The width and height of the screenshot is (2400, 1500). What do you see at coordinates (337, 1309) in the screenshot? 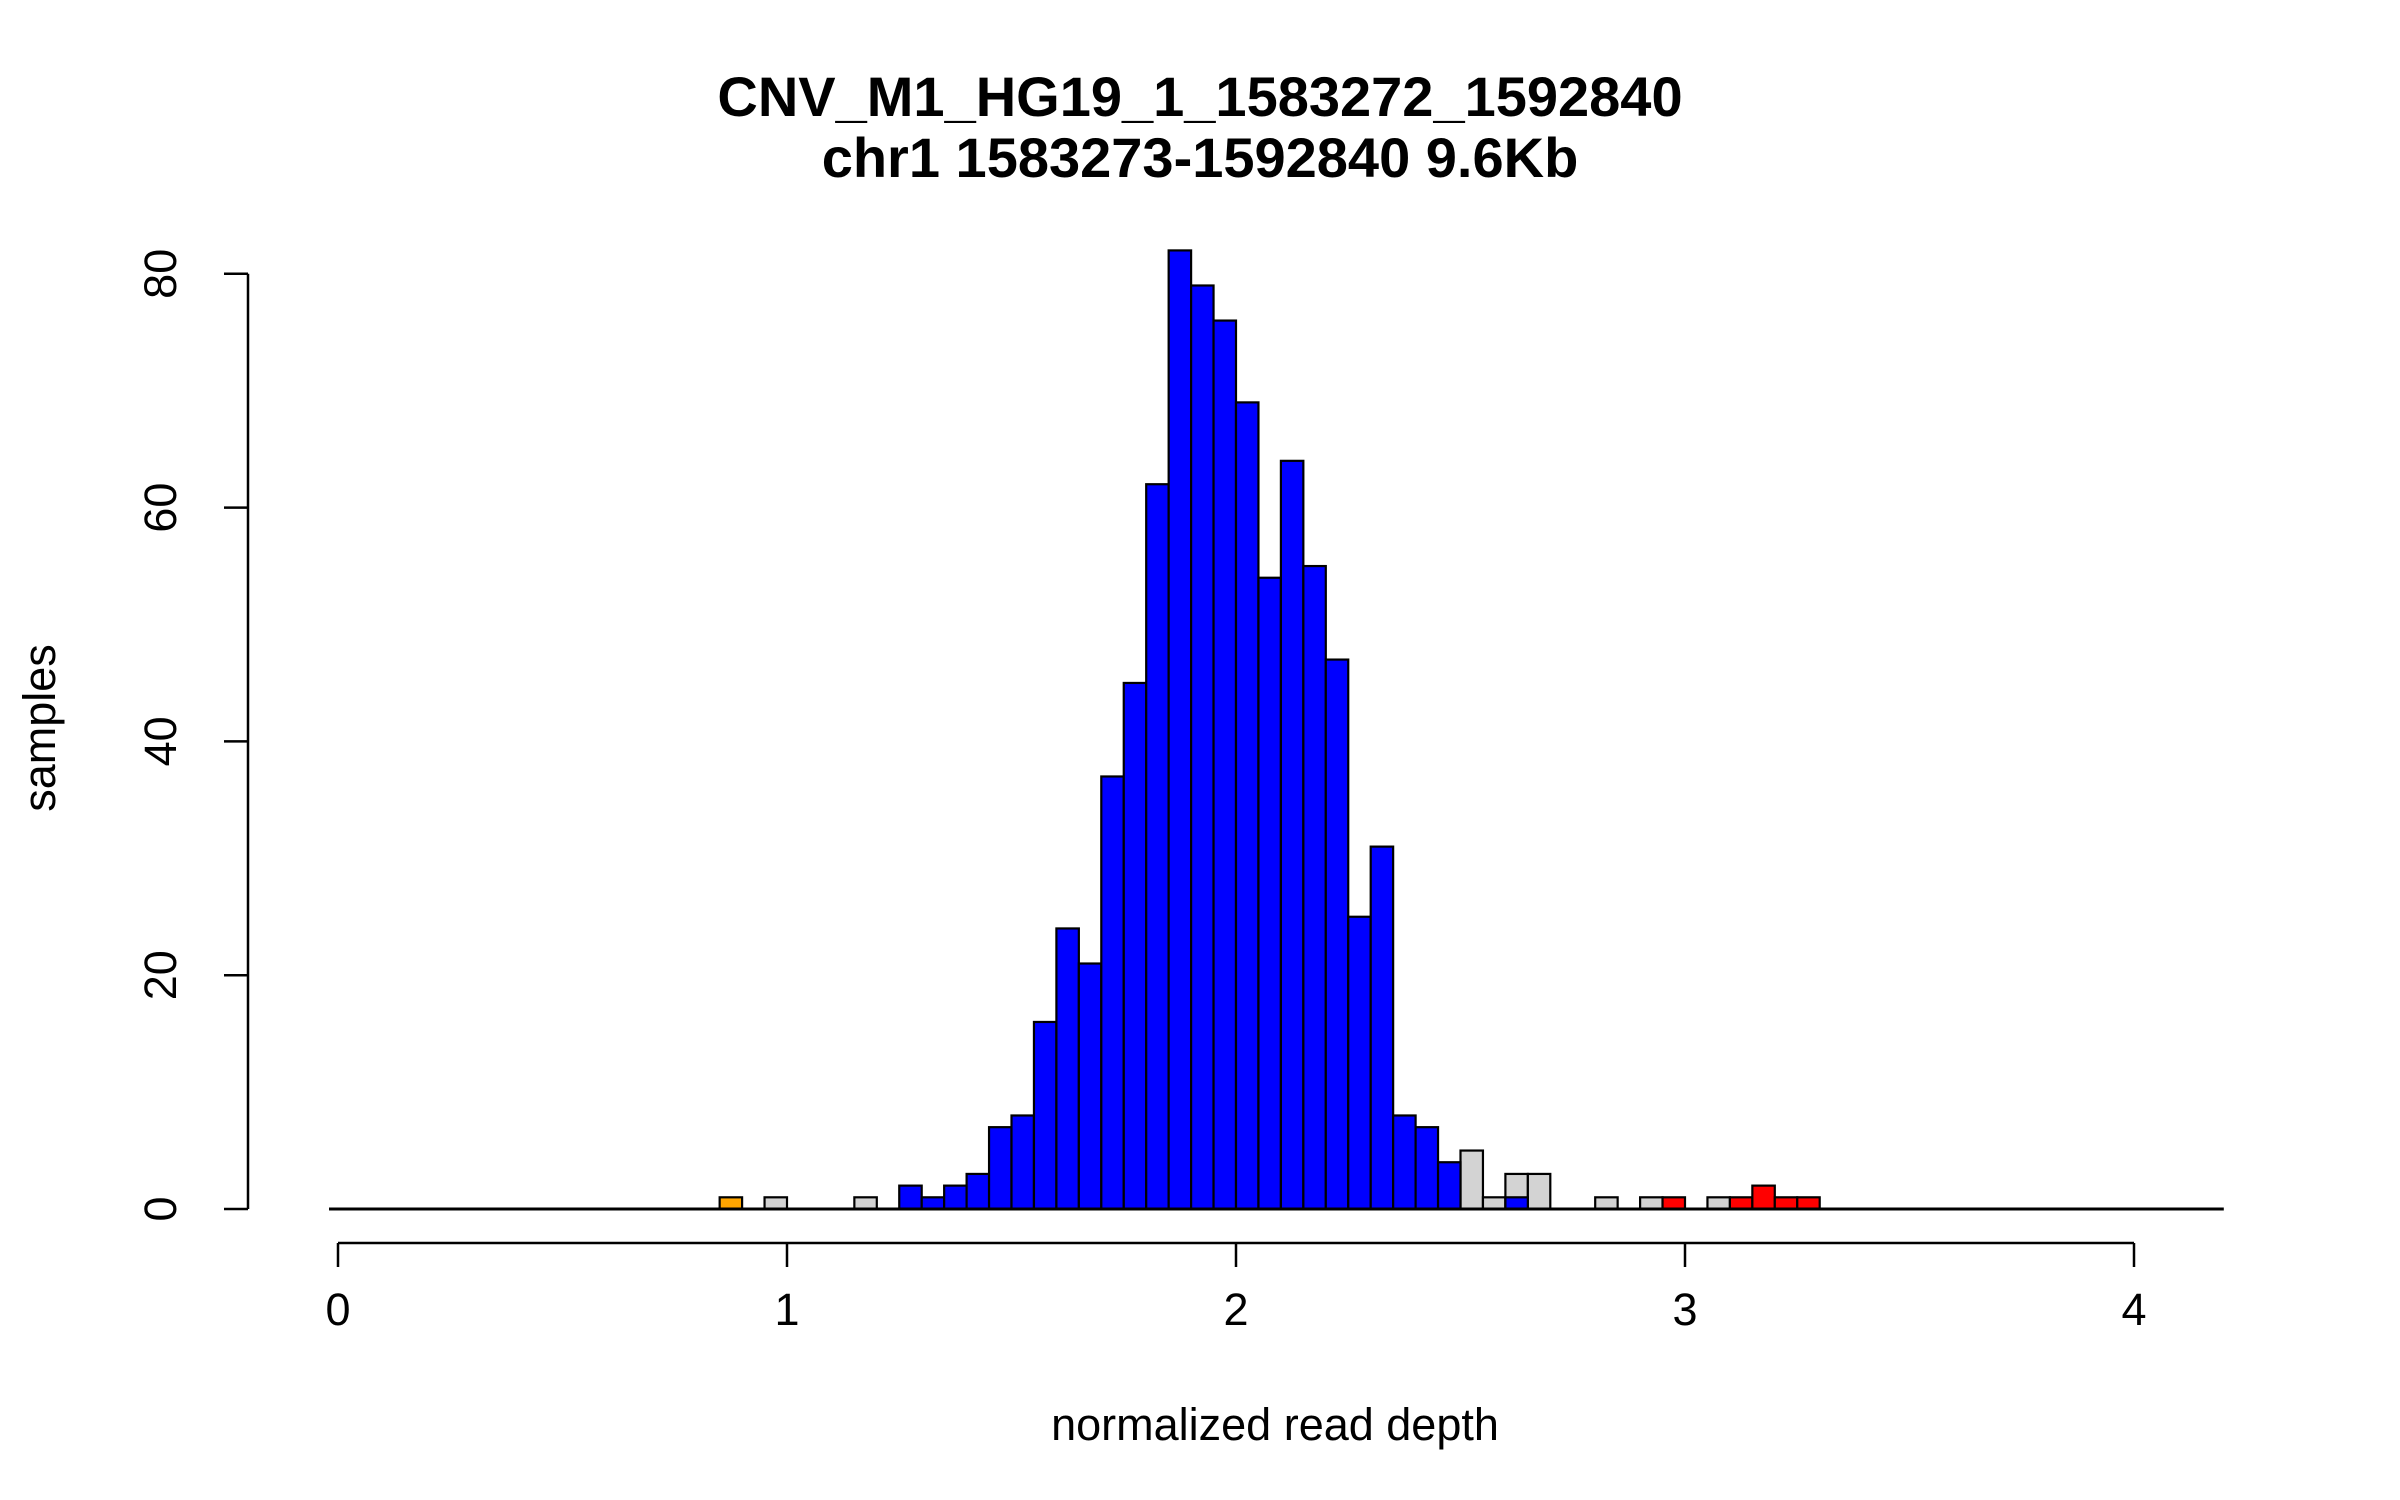
I see `x-tick-label: 0` at bounding box center [337, 1309].